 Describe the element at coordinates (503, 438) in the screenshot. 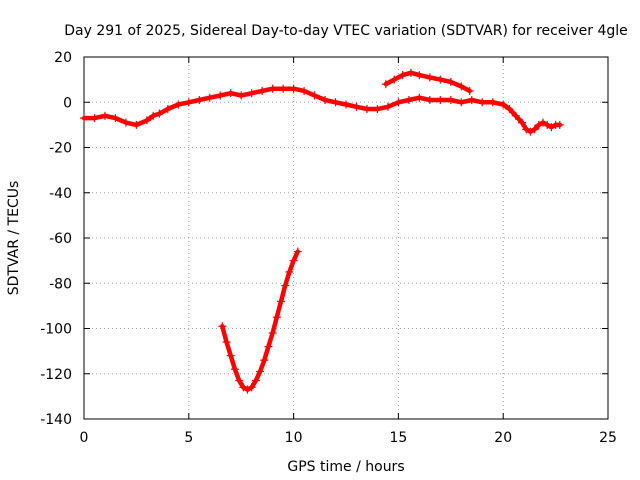

I see `x-tick-label: 20` at that location.